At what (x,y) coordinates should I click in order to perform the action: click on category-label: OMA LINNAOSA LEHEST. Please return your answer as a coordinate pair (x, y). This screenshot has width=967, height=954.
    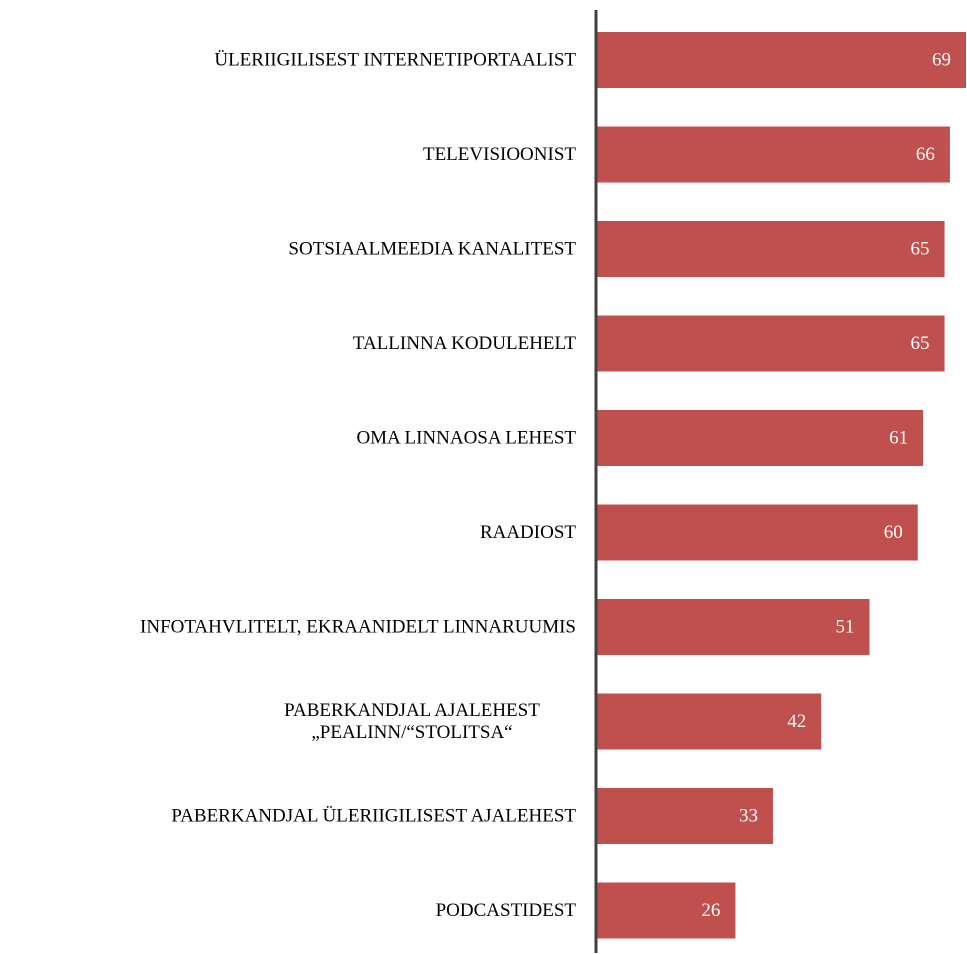
    Looking at the image, I should click on (466, 438).